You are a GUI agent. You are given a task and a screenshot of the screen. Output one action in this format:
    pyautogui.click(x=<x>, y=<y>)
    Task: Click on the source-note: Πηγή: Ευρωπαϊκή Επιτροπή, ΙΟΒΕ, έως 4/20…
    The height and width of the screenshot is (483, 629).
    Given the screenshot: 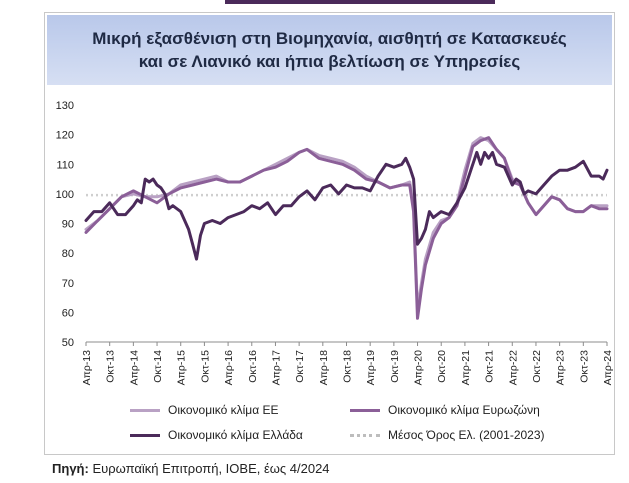 What is the action you would take?
    pyautogui.click(x=191, y=468)
    